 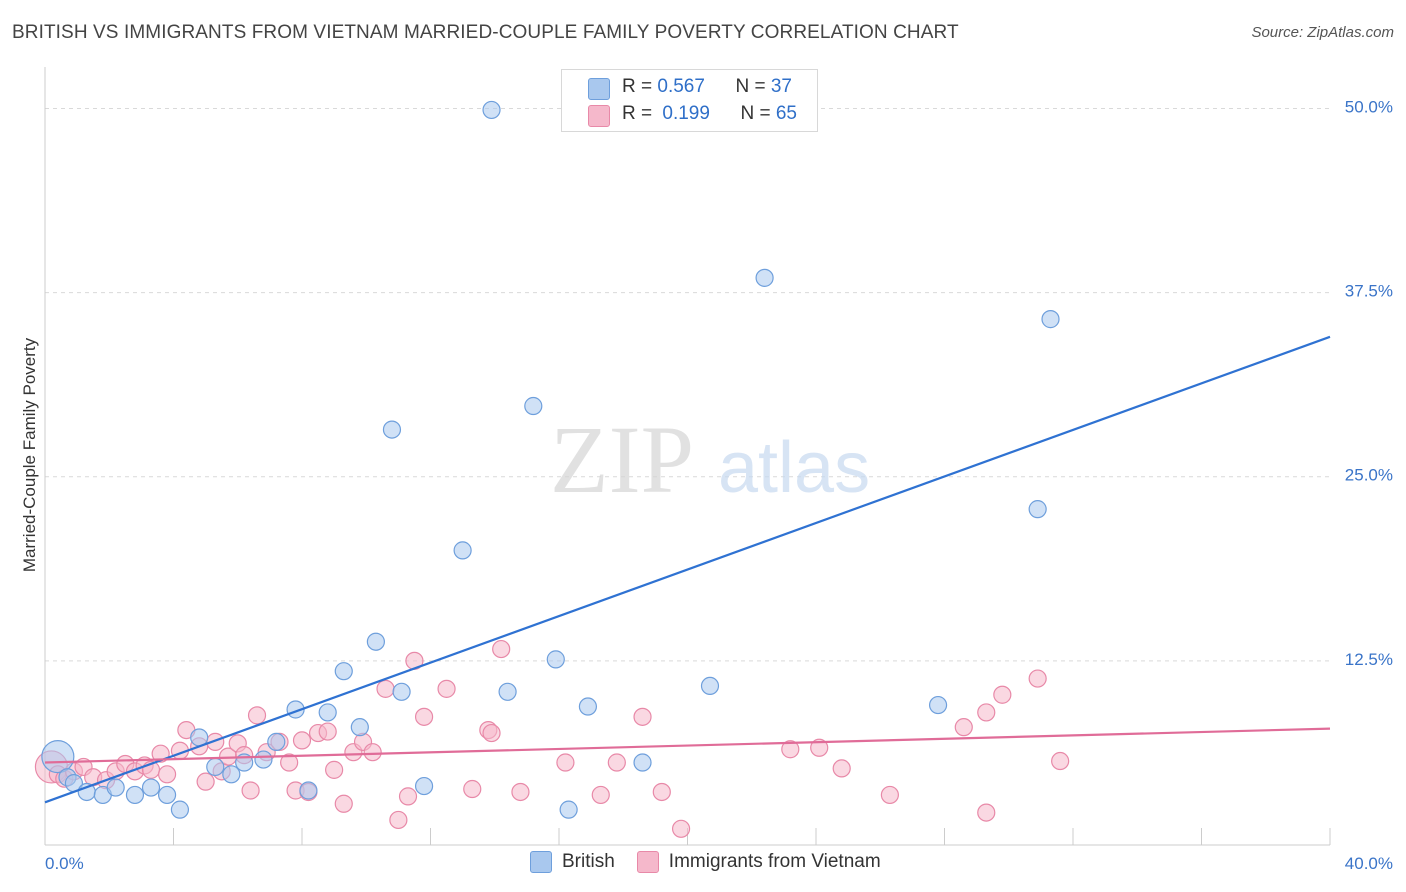 I want to click on legend-n-value-british: 37, so click(x=781, y=86).